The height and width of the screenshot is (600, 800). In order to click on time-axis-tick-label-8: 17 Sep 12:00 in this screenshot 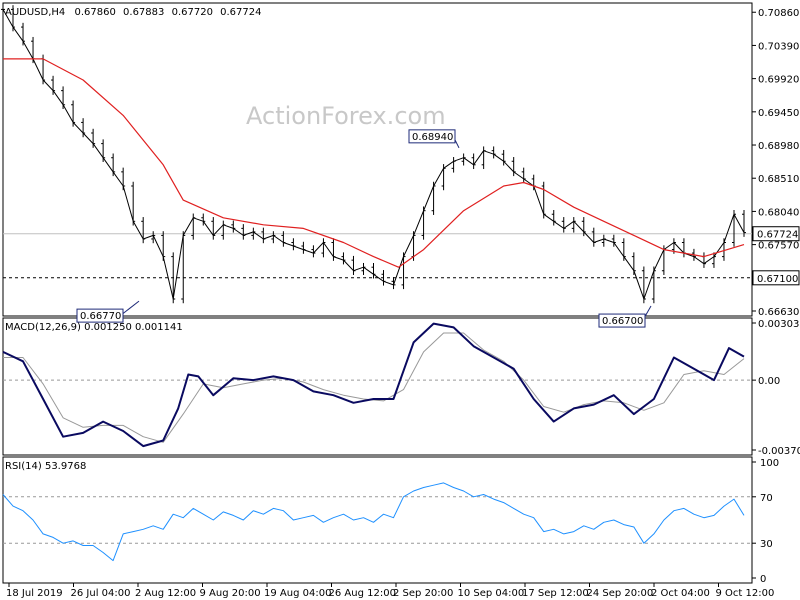, I will do `click(555, 593)`.